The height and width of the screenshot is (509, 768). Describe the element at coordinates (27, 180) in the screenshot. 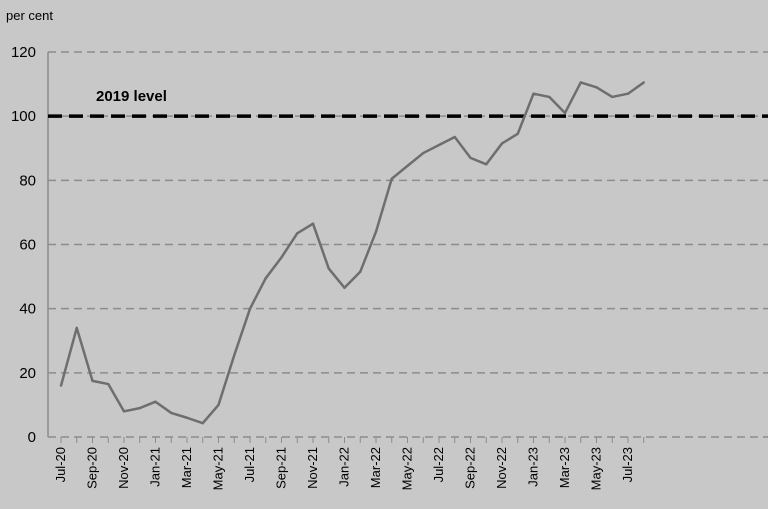

I see `y-tick-label: 80` at that location.